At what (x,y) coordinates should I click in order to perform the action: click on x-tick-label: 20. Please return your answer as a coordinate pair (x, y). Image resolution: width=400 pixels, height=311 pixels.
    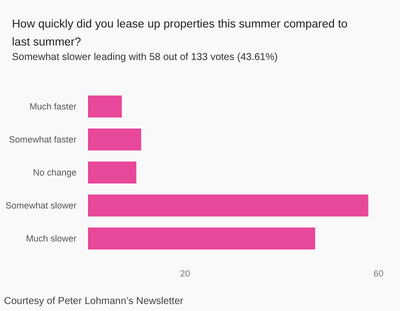
    Looking at the image, I should click on (185, 273).